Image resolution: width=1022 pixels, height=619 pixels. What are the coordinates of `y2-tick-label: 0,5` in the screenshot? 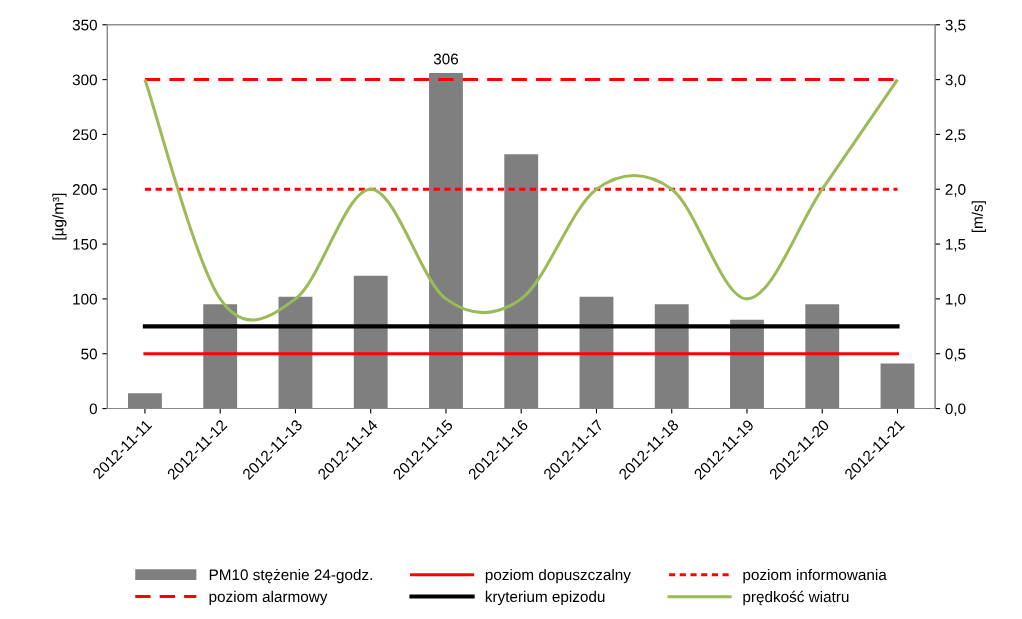 It's located at (955, 355).